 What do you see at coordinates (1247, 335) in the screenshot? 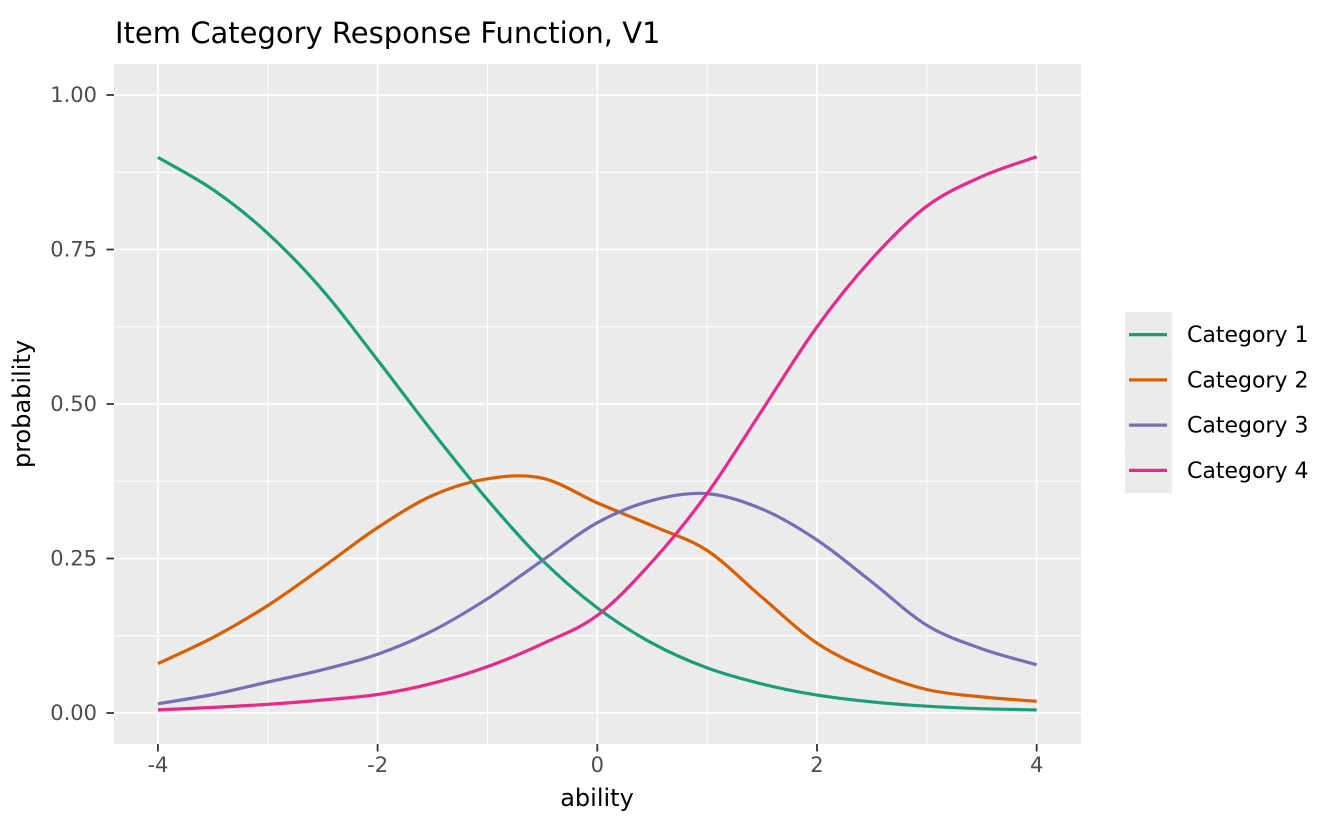
I see `legend-label-1: Category 1` at bounding box center [1247, 335].